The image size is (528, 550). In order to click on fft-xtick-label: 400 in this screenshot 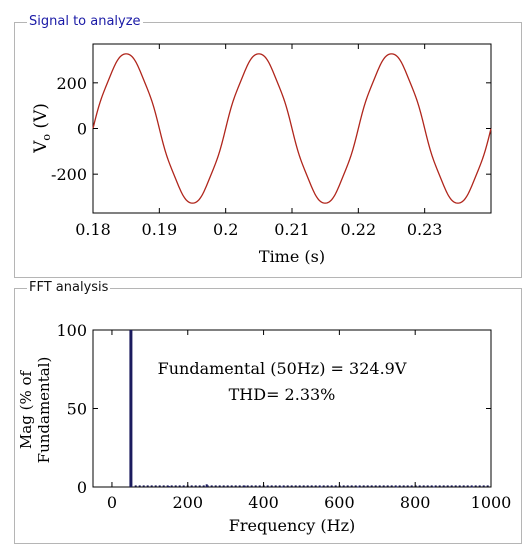, I will do `click(263, 502)`.